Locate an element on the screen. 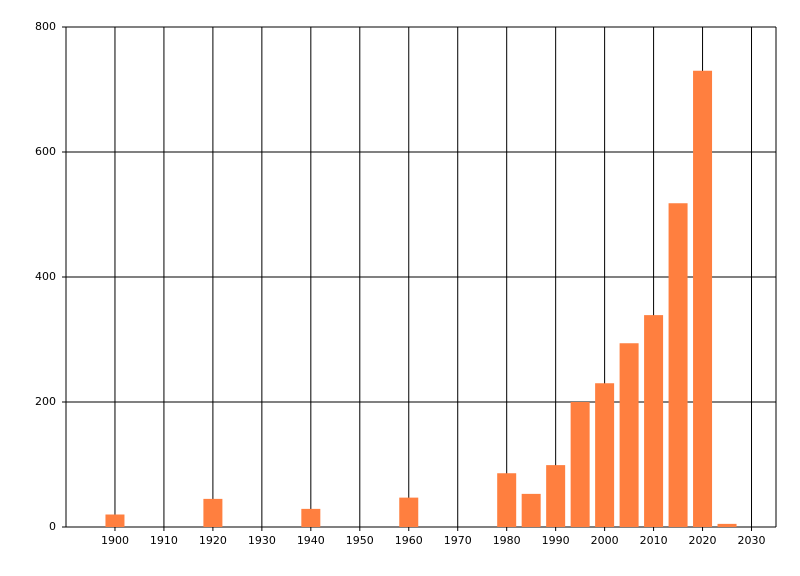 This screenshot has height=576, width=800. x-tick-label: 1910 is located at coordinates (164, 540).